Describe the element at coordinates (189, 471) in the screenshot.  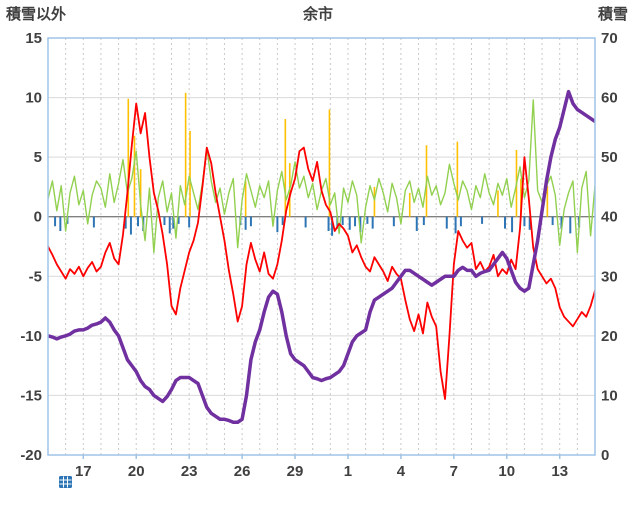
I see `x-tick-label: 23` at that location.